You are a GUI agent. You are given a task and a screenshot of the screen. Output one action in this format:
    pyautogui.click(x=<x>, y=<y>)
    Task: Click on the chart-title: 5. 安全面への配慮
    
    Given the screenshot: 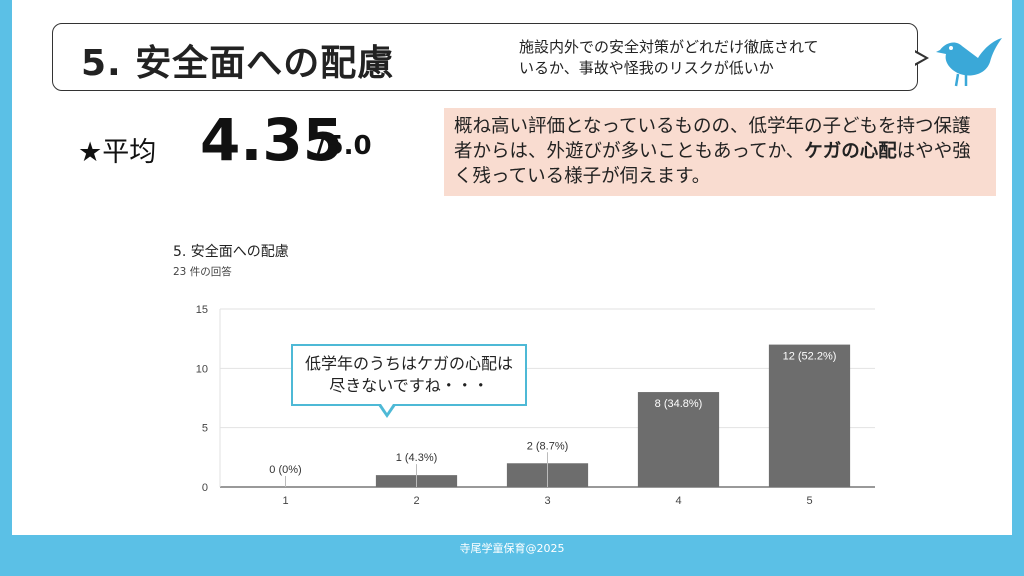 What is the action you would take?
    pyautogui.click(x=231, y=252)
    